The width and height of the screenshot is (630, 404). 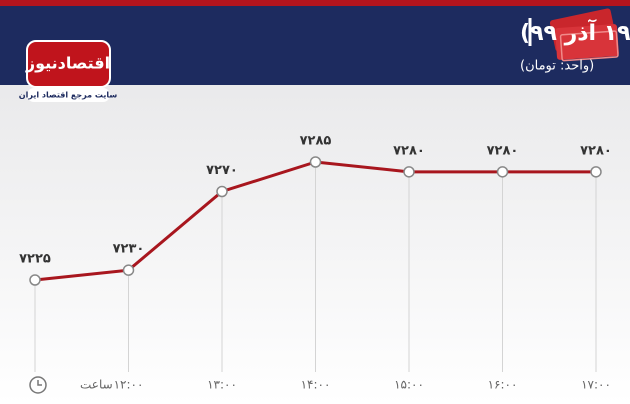 I want to click on x-tick-label: ۱۳:۰۰, so click(x=222, y=385).